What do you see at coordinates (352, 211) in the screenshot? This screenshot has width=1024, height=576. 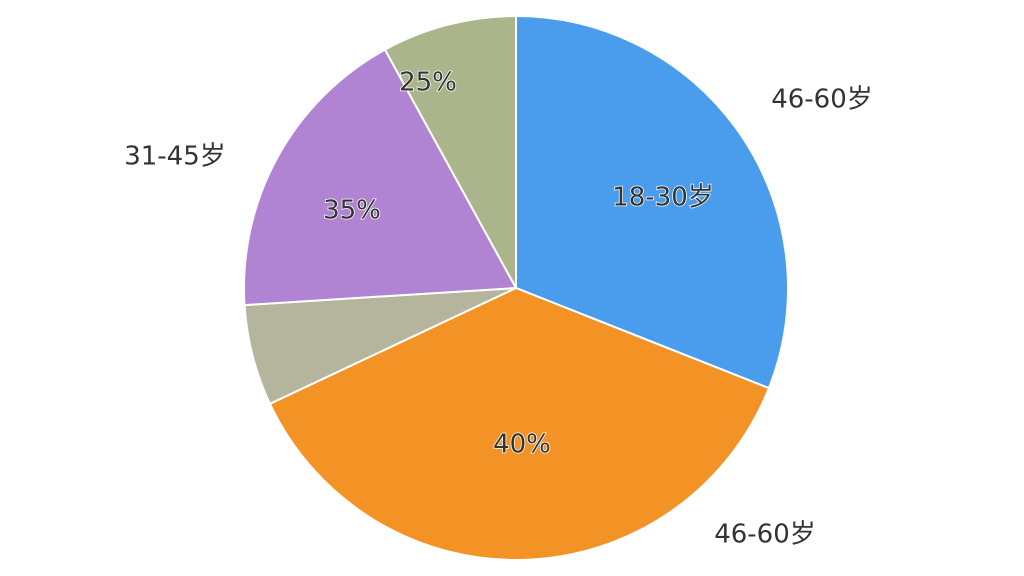 I see `slice-annotation: 35%` at bounding box center [352, 211].